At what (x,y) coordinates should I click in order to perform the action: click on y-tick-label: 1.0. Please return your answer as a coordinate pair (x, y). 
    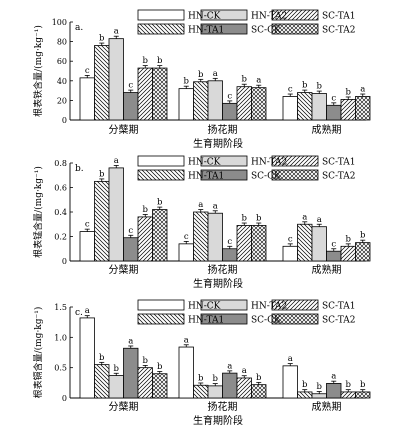
    Looking at the image, I should click on (60, 337).